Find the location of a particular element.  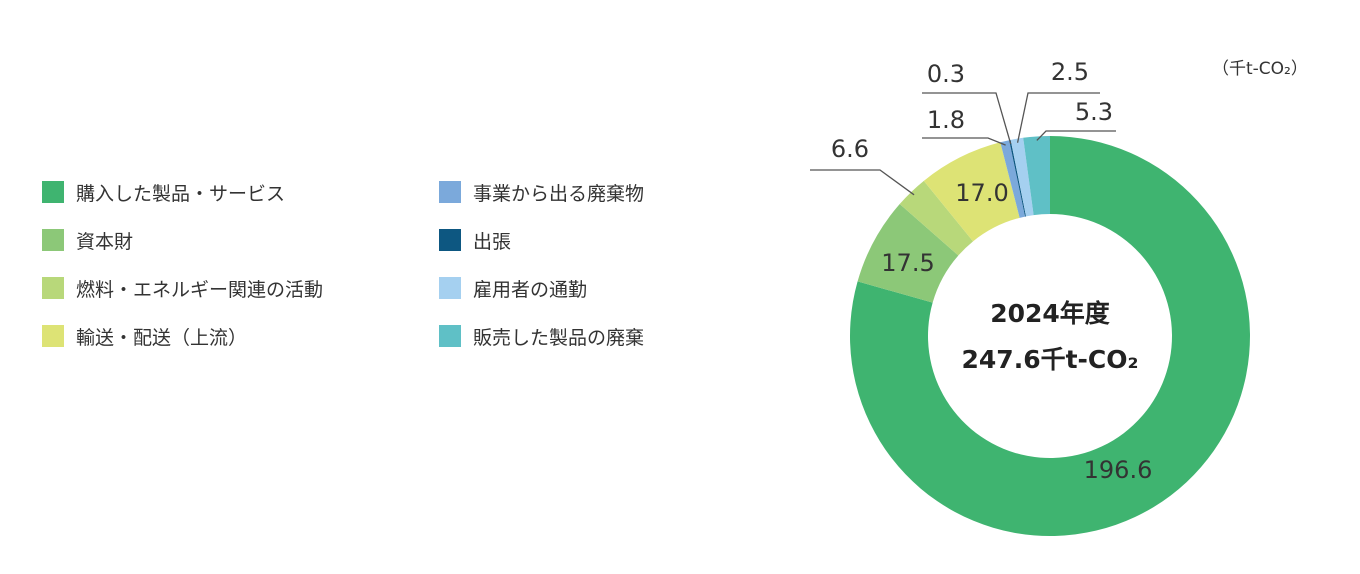

legend-item-end-of-life: 販売した製品の廃棄 is located at coordinates (599, 336).